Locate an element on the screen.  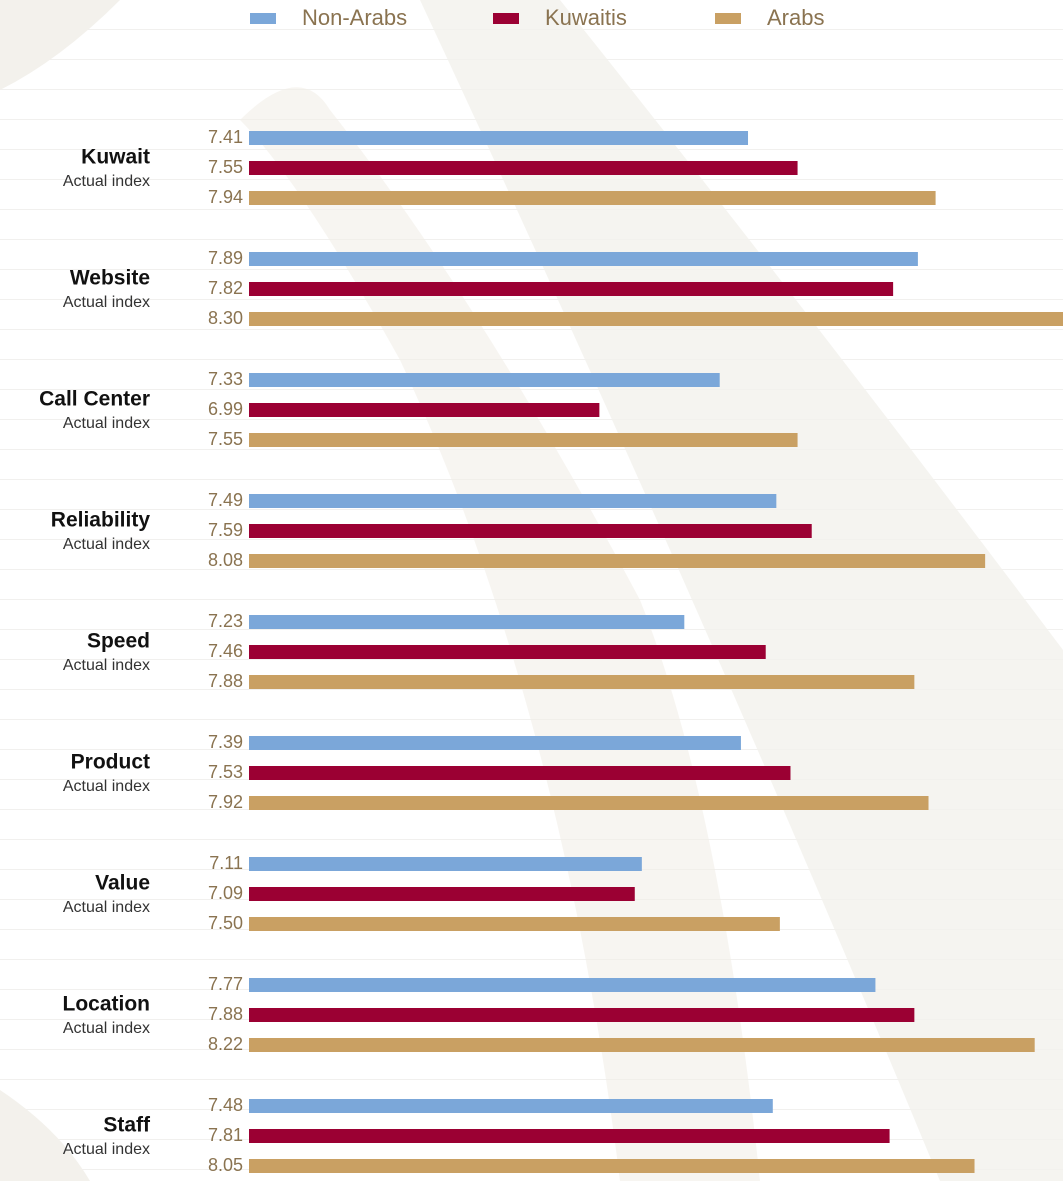
value-label: 7.53 is located at coordinates (225, 772).